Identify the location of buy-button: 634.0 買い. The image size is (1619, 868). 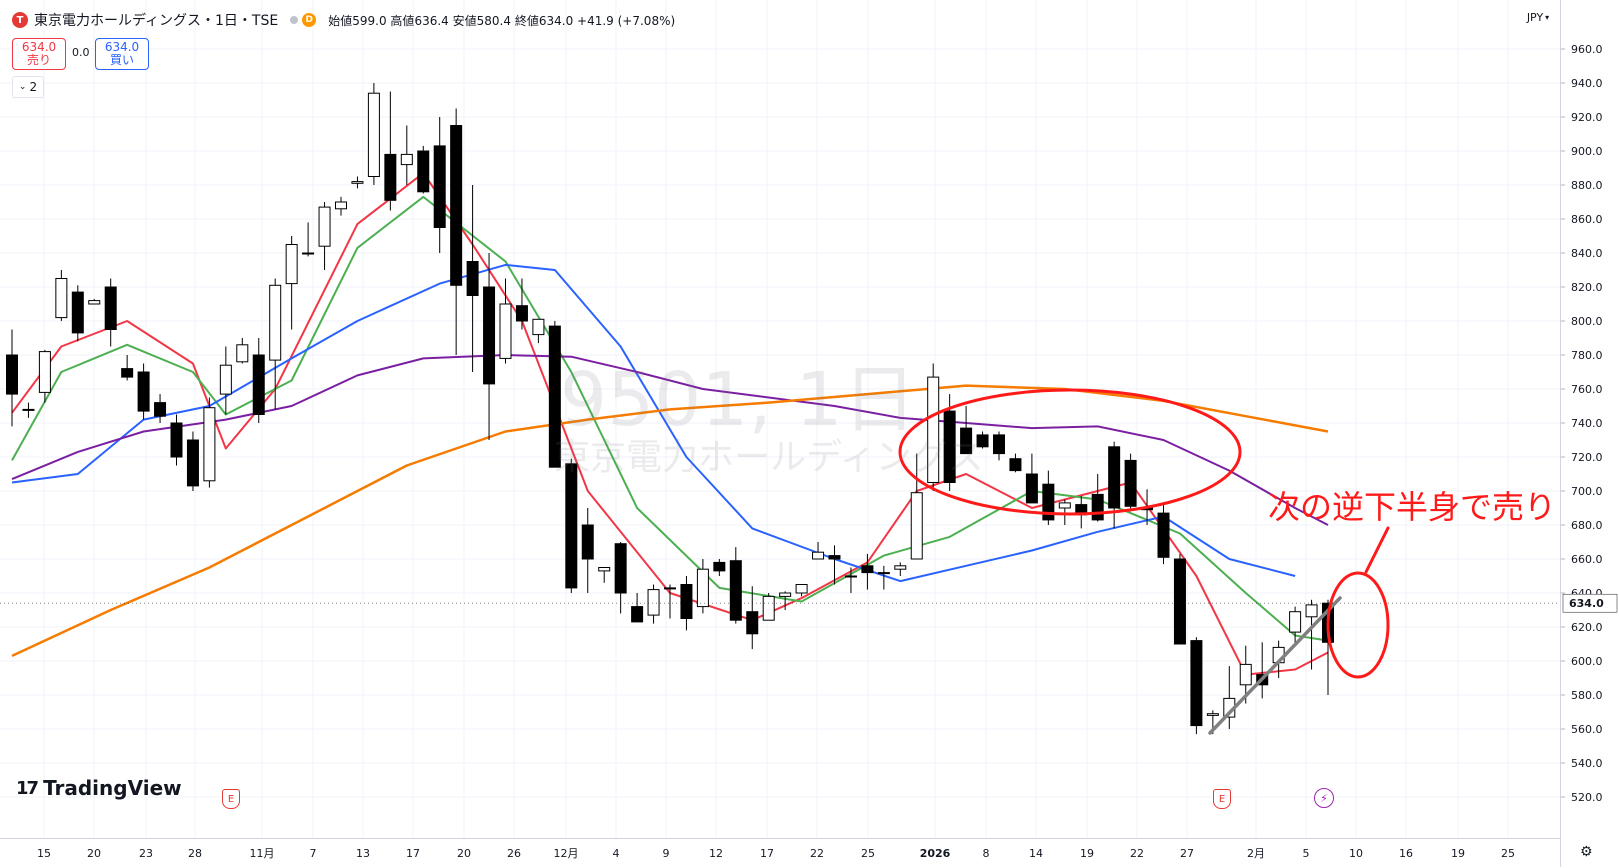
(122, 54).